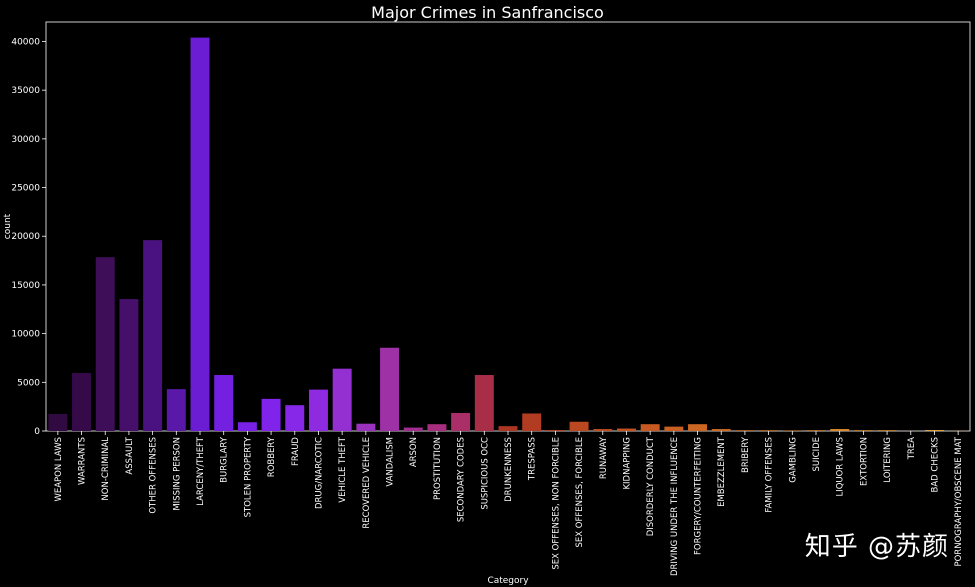  Describe the element at coordinates (438, 468) in the screenshot. I see `x-tick-label: PROSTITUTION` at that location.